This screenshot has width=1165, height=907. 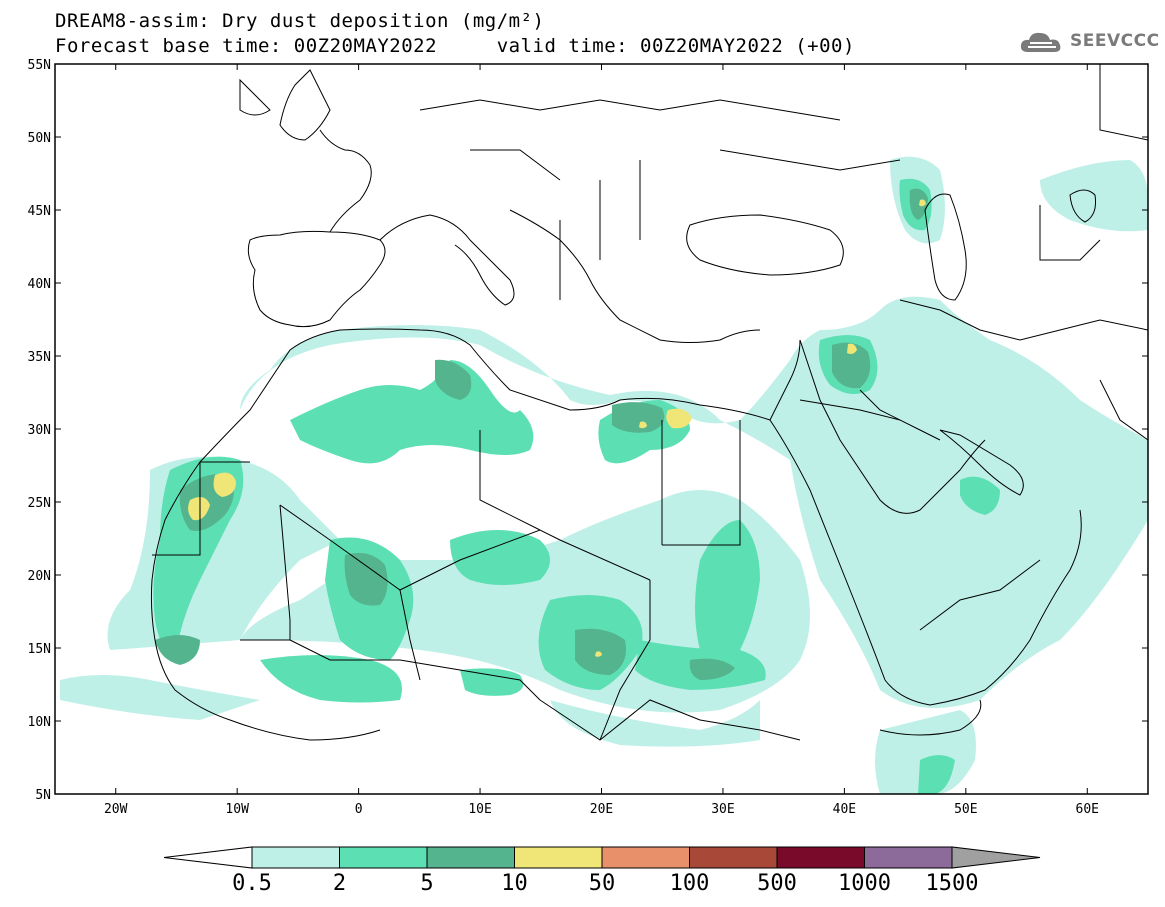 I want to click on colorbar-label: 2, so click(x=339, y=883).